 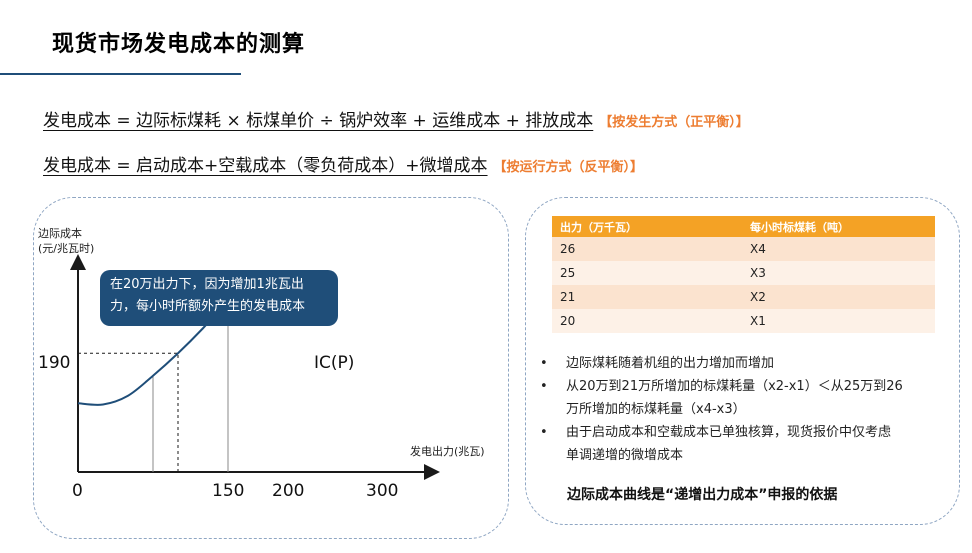 What do you see at coordinates (153, 353) in the screenshot?
I see `ic-curve` at bounding box center [153, 353].